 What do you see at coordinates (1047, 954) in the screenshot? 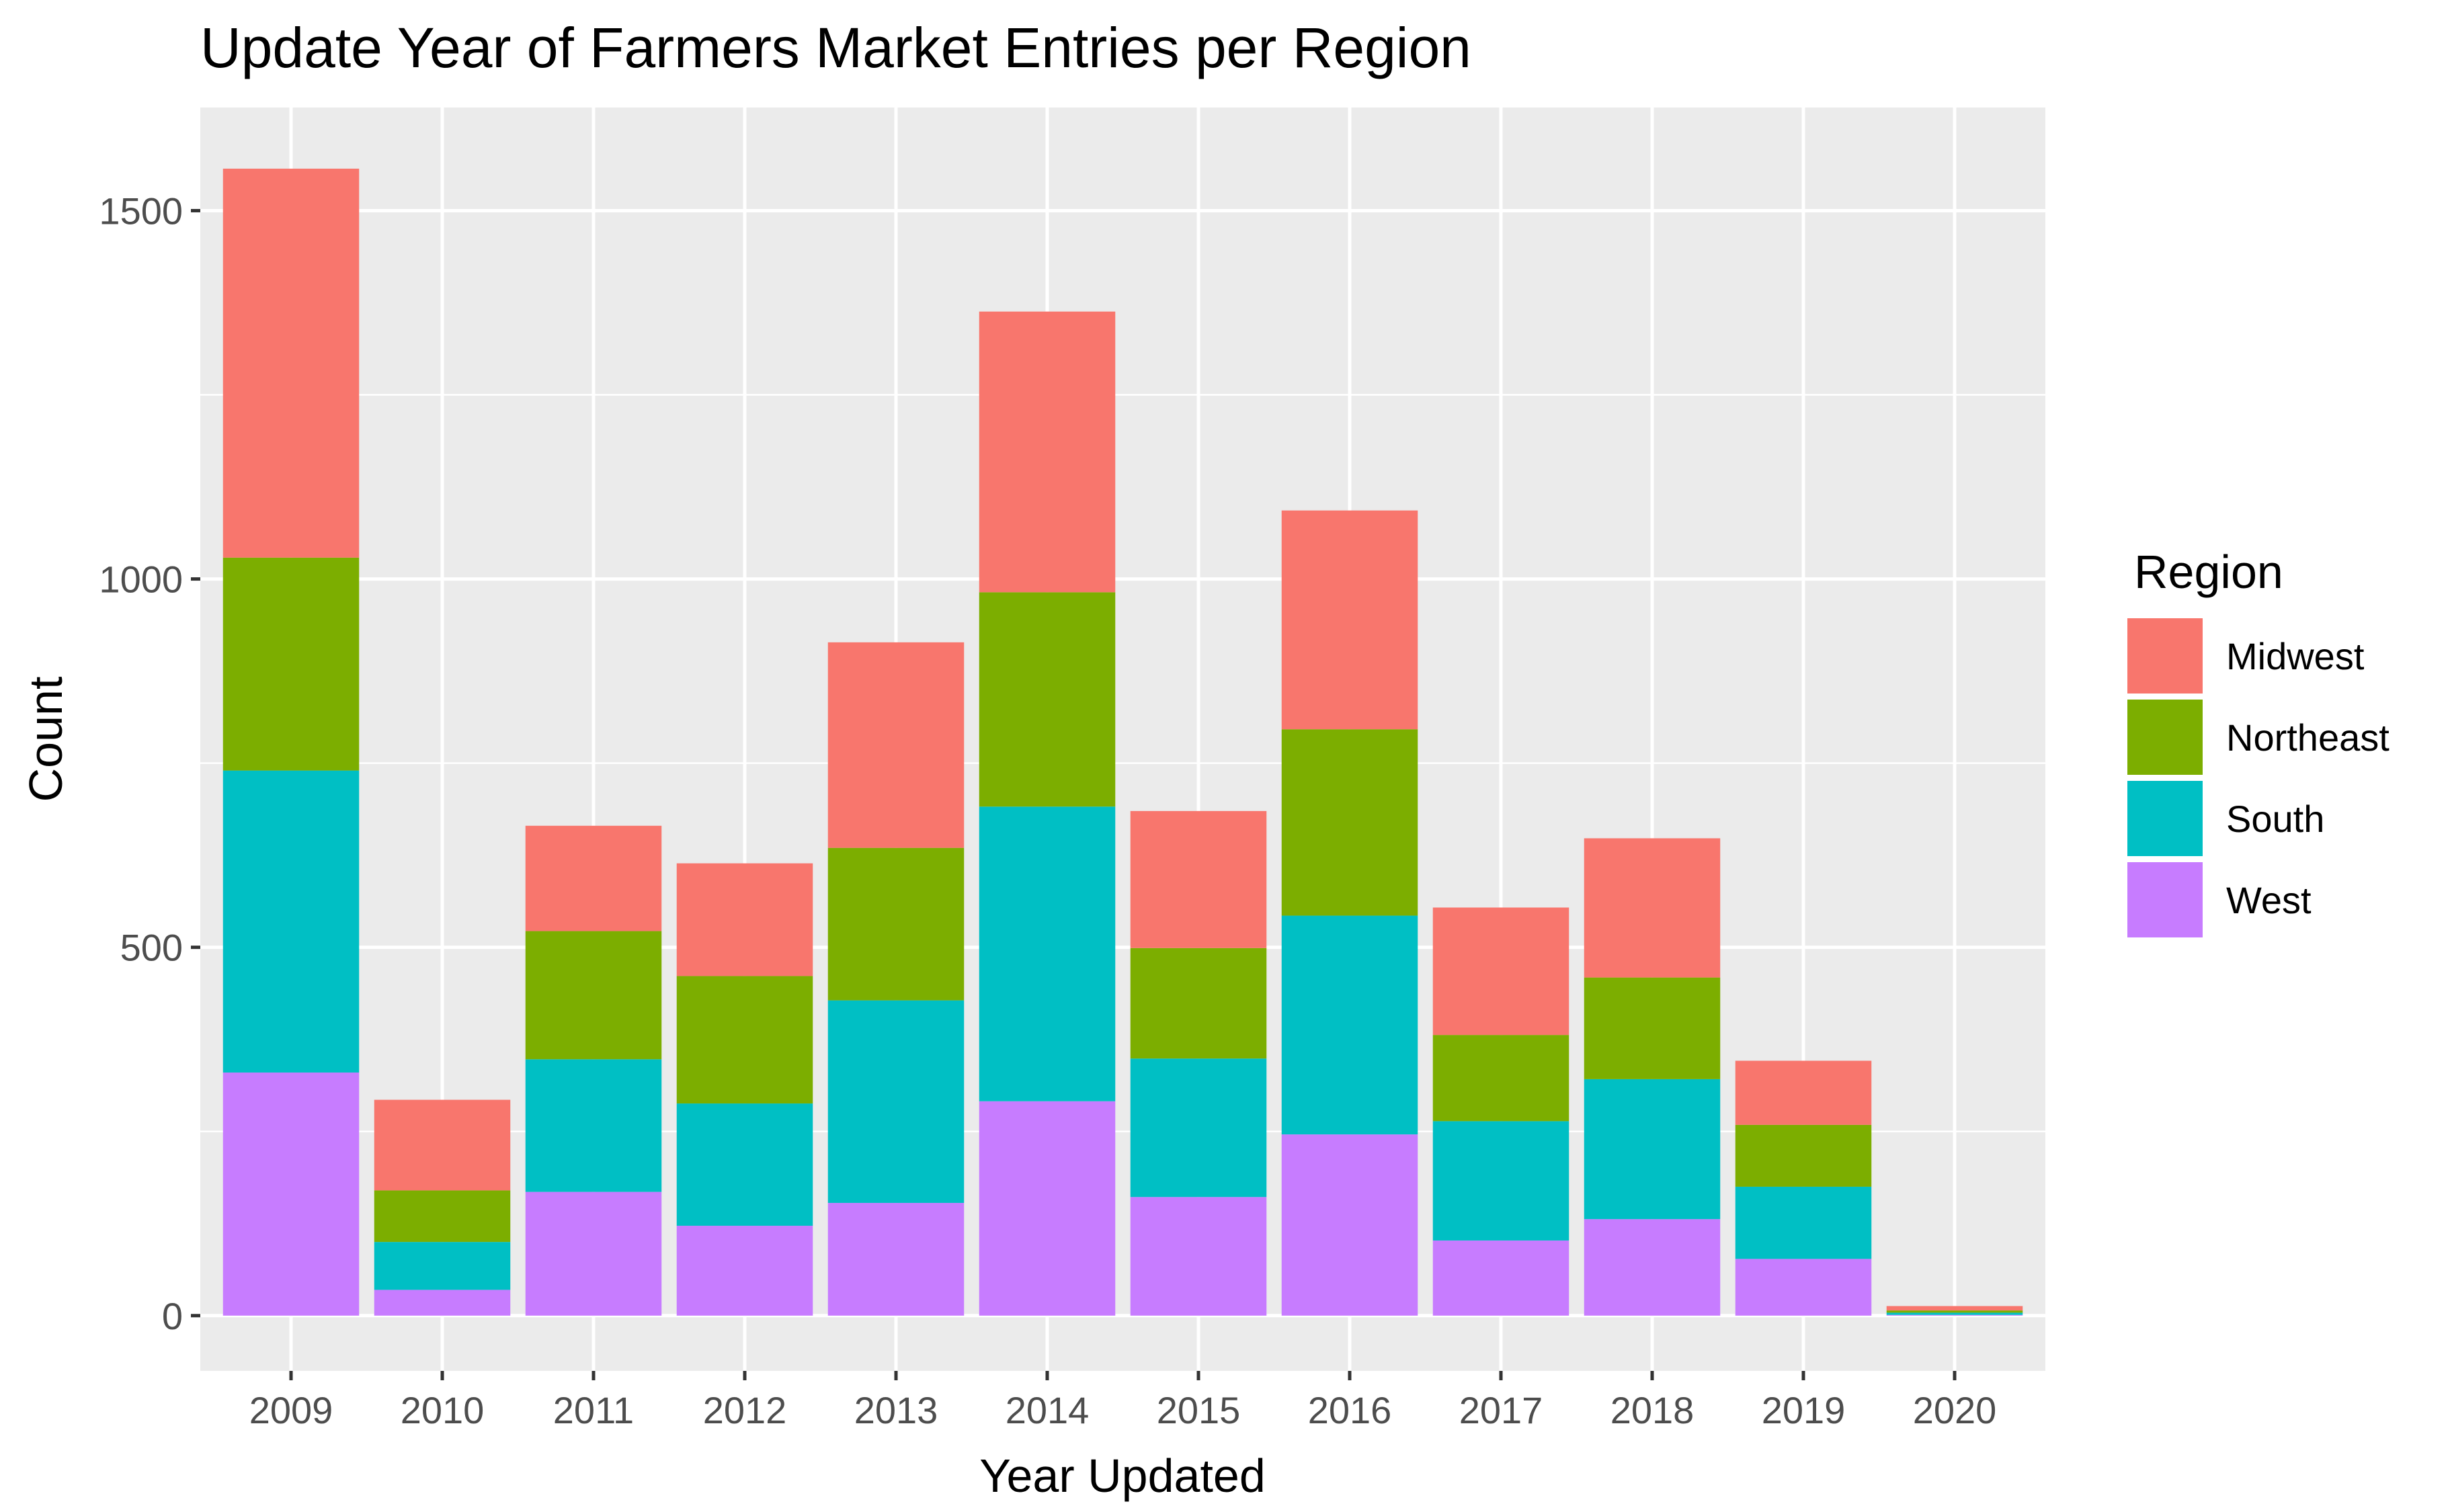
I see `bar-south-2014` at bounding box center [1047, 954].